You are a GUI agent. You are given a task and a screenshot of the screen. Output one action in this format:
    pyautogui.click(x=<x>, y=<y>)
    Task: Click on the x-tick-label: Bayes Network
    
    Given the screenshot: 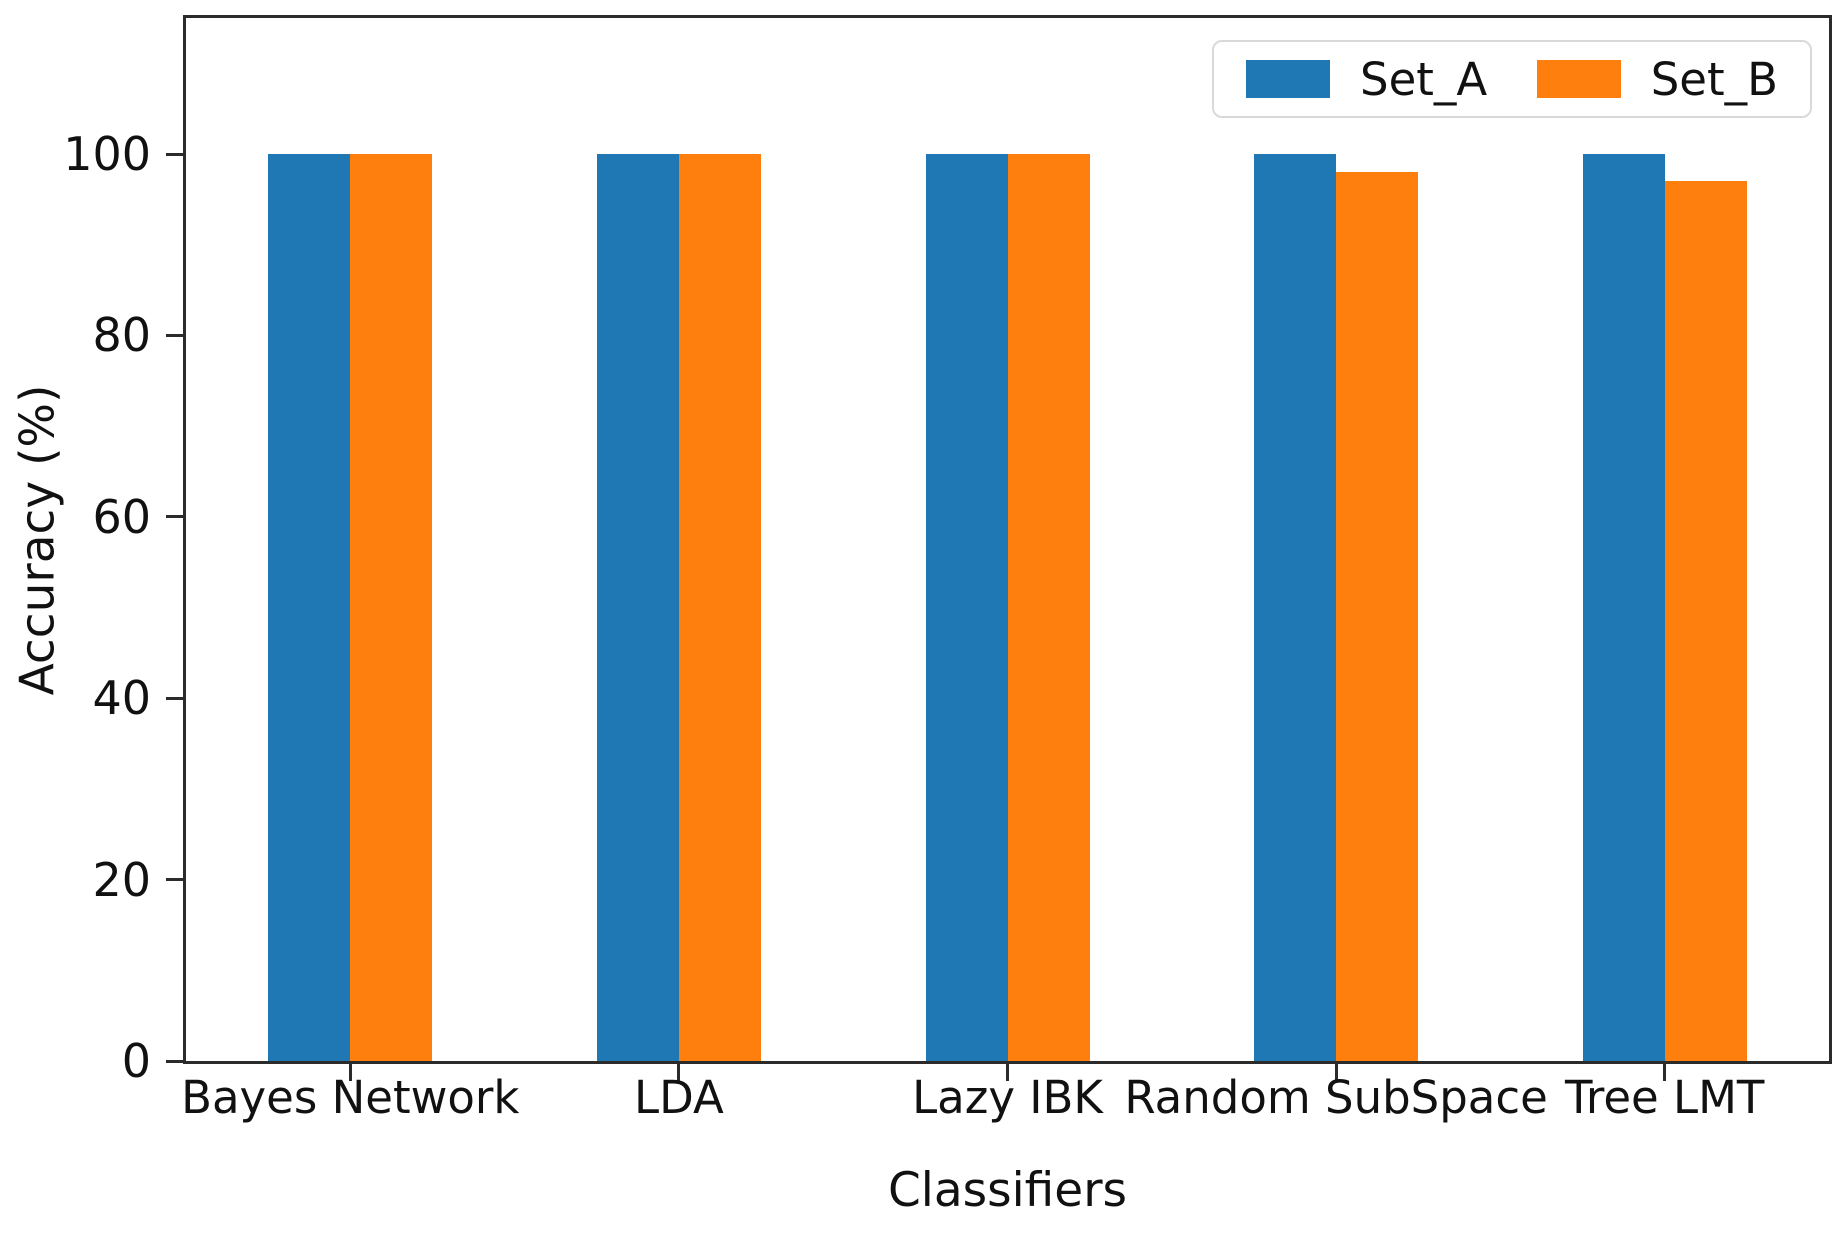 What is the action you would take?
    pyautogui.click(x=350, y=1097)
    